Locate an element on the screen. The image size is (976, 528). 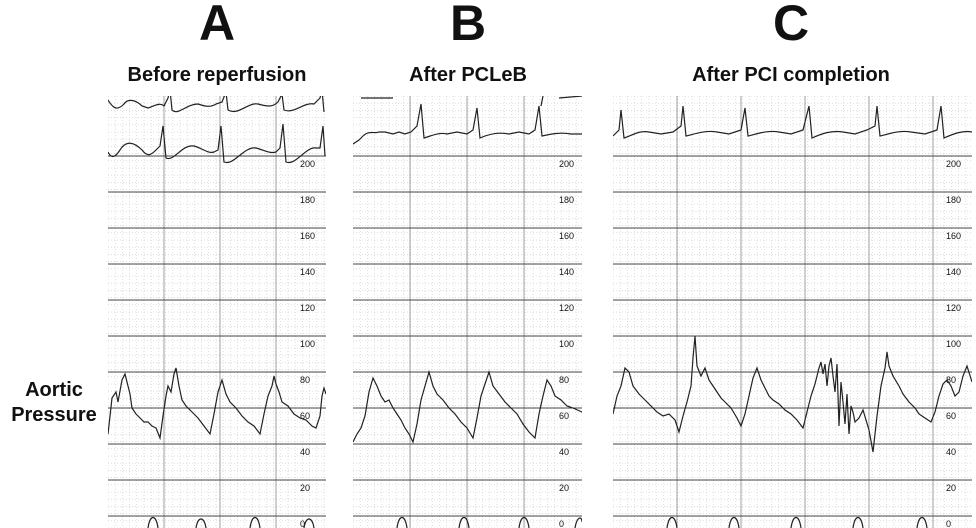
strip-b-ecg-lower is located at coordinates (467, 124).